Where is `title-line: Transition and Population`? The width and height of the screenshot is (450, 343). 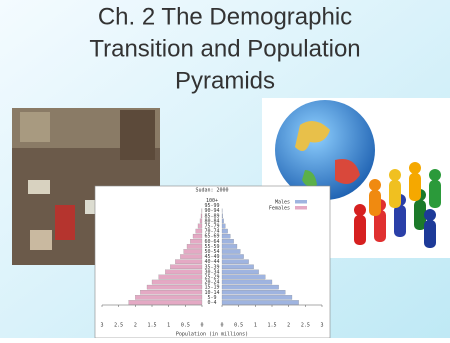 title-line: Transition and Population is located at coordinates (224, 48).